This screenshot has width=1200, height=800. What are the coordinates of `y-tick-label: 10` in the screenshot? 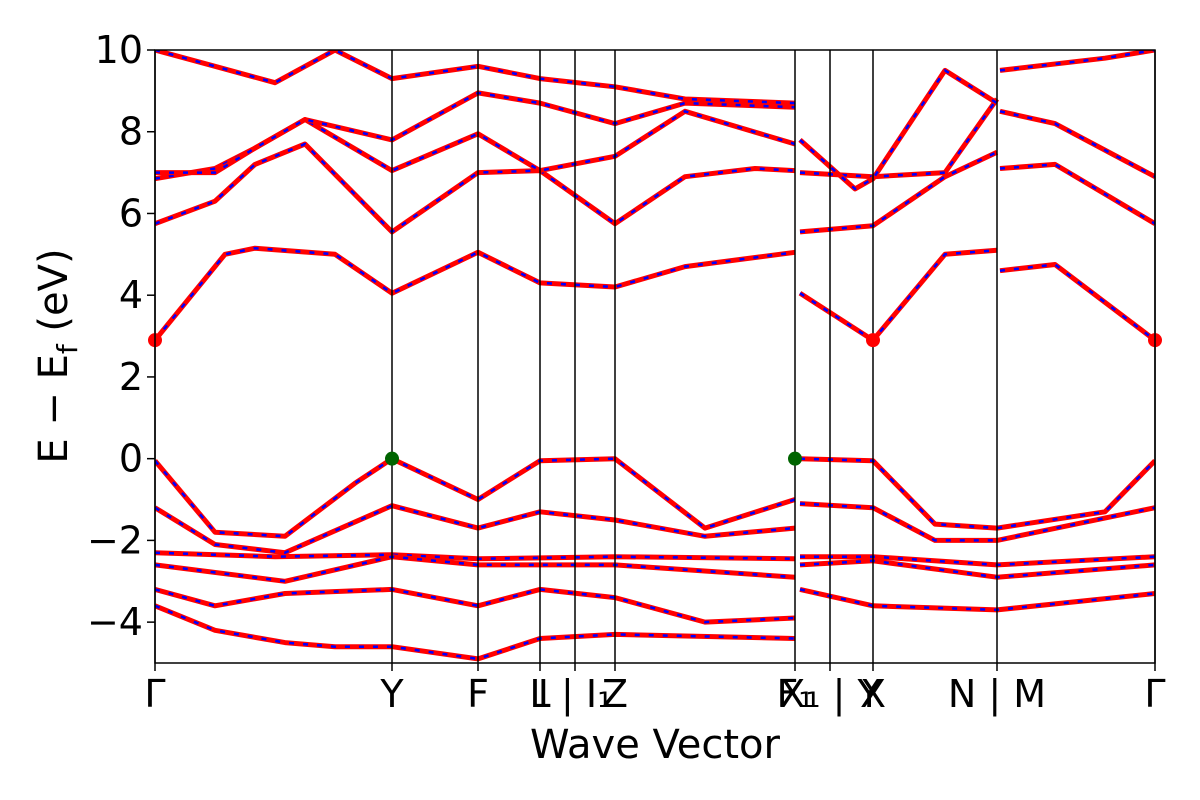 It's located at (119, 50).